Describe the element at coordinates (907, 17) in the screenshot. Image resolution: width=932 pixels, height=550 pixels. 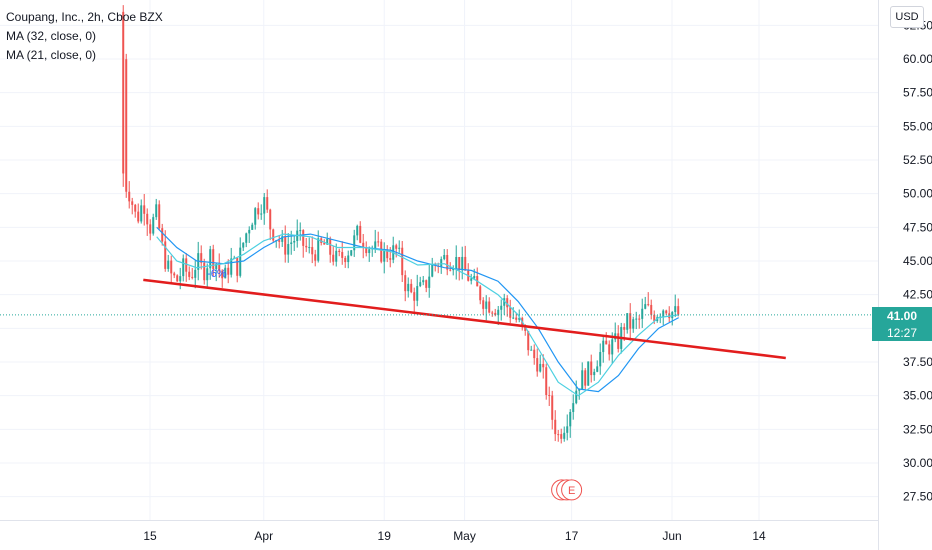
I see `currency-button: USD` at that location.